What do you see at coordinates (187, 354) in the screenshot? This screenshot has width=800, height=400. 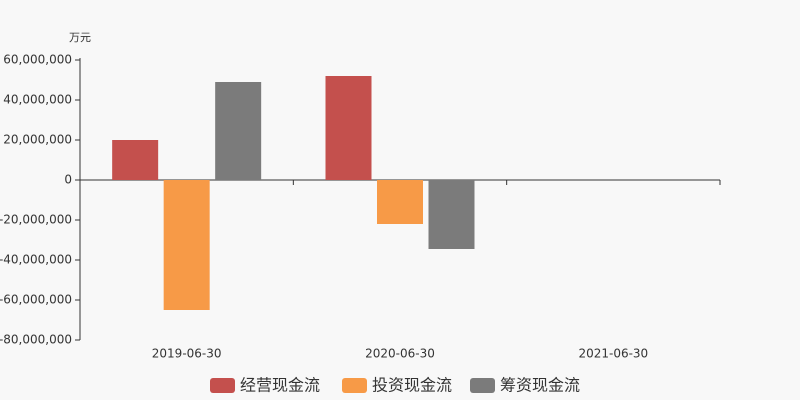 I see `x-tick-label: 2019-06-30` at bounding box center [187, 354].